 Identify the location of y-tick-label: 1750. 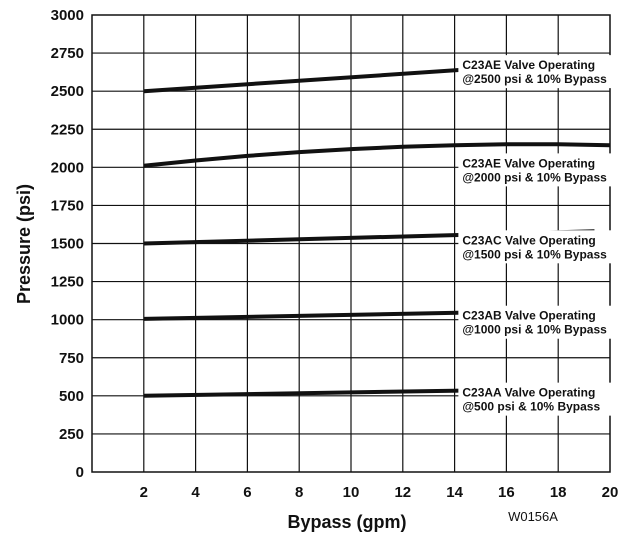
(67, 205).